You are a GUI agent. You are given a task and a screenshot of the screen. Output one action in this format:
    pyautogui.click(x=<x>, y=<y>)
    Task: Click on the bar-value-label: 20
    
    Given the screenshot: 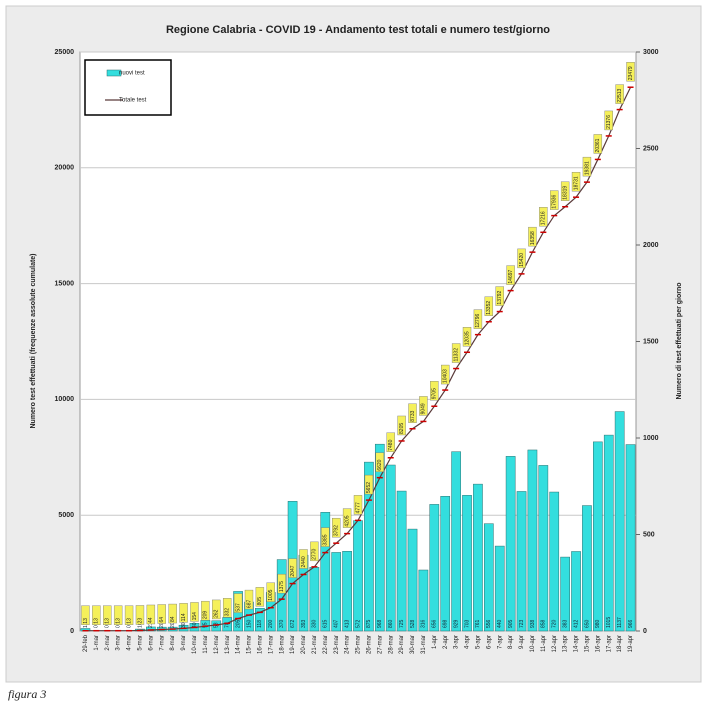 What is the action you would take?
    pyautogui.click(x=173, y=625)
    